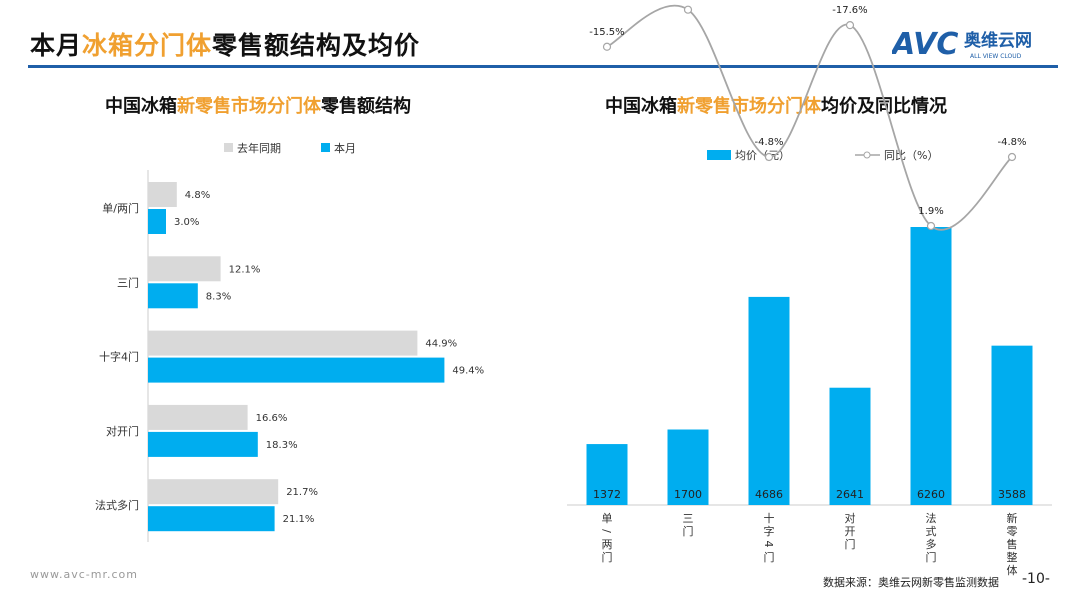 This screenshot has height=608, width=1080. Describe the element at coordinates (776, 106) in the screenshot. I see `right-chart-title: 中国冰箱新零售市场分门体均价及同比情况` at that location.